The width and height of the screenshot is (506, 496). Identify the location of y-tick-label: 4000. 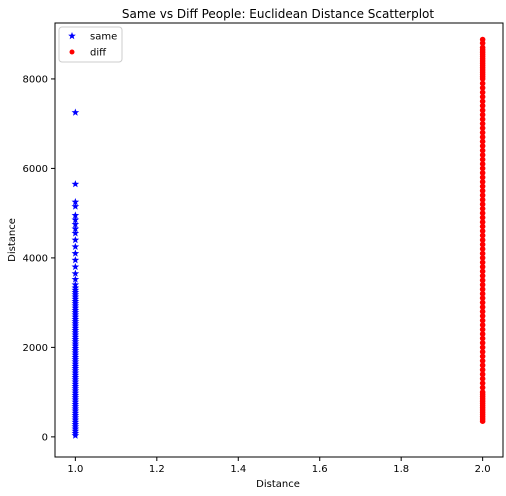
(35, 258).